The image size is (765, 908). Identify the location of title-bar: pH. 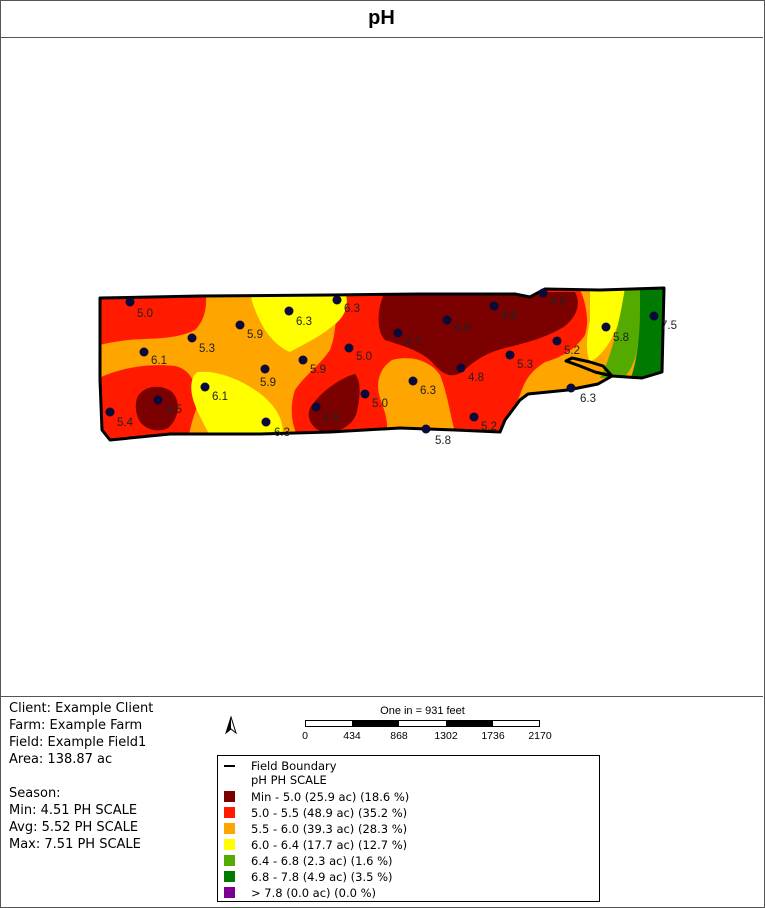
(381, 19).